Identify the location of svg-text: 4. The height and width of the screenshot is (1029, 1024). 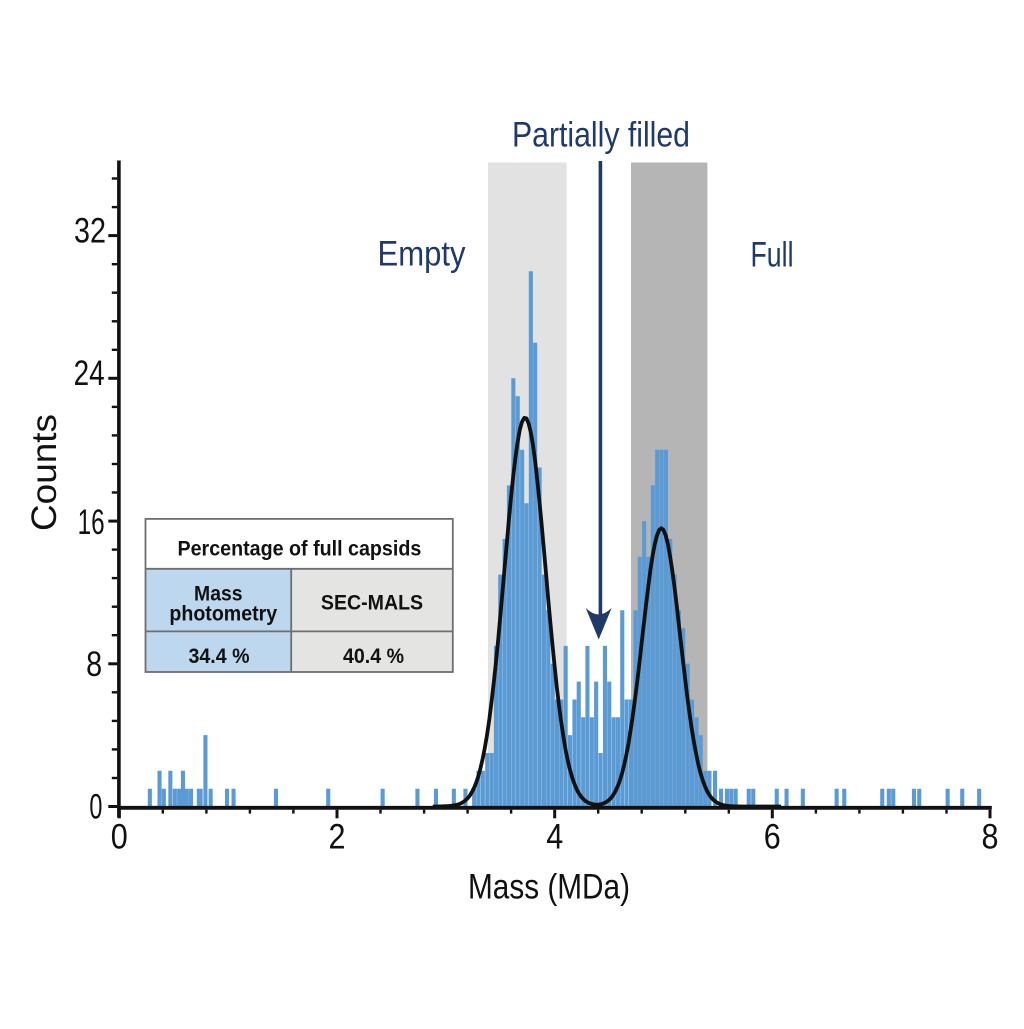
(554, 836).